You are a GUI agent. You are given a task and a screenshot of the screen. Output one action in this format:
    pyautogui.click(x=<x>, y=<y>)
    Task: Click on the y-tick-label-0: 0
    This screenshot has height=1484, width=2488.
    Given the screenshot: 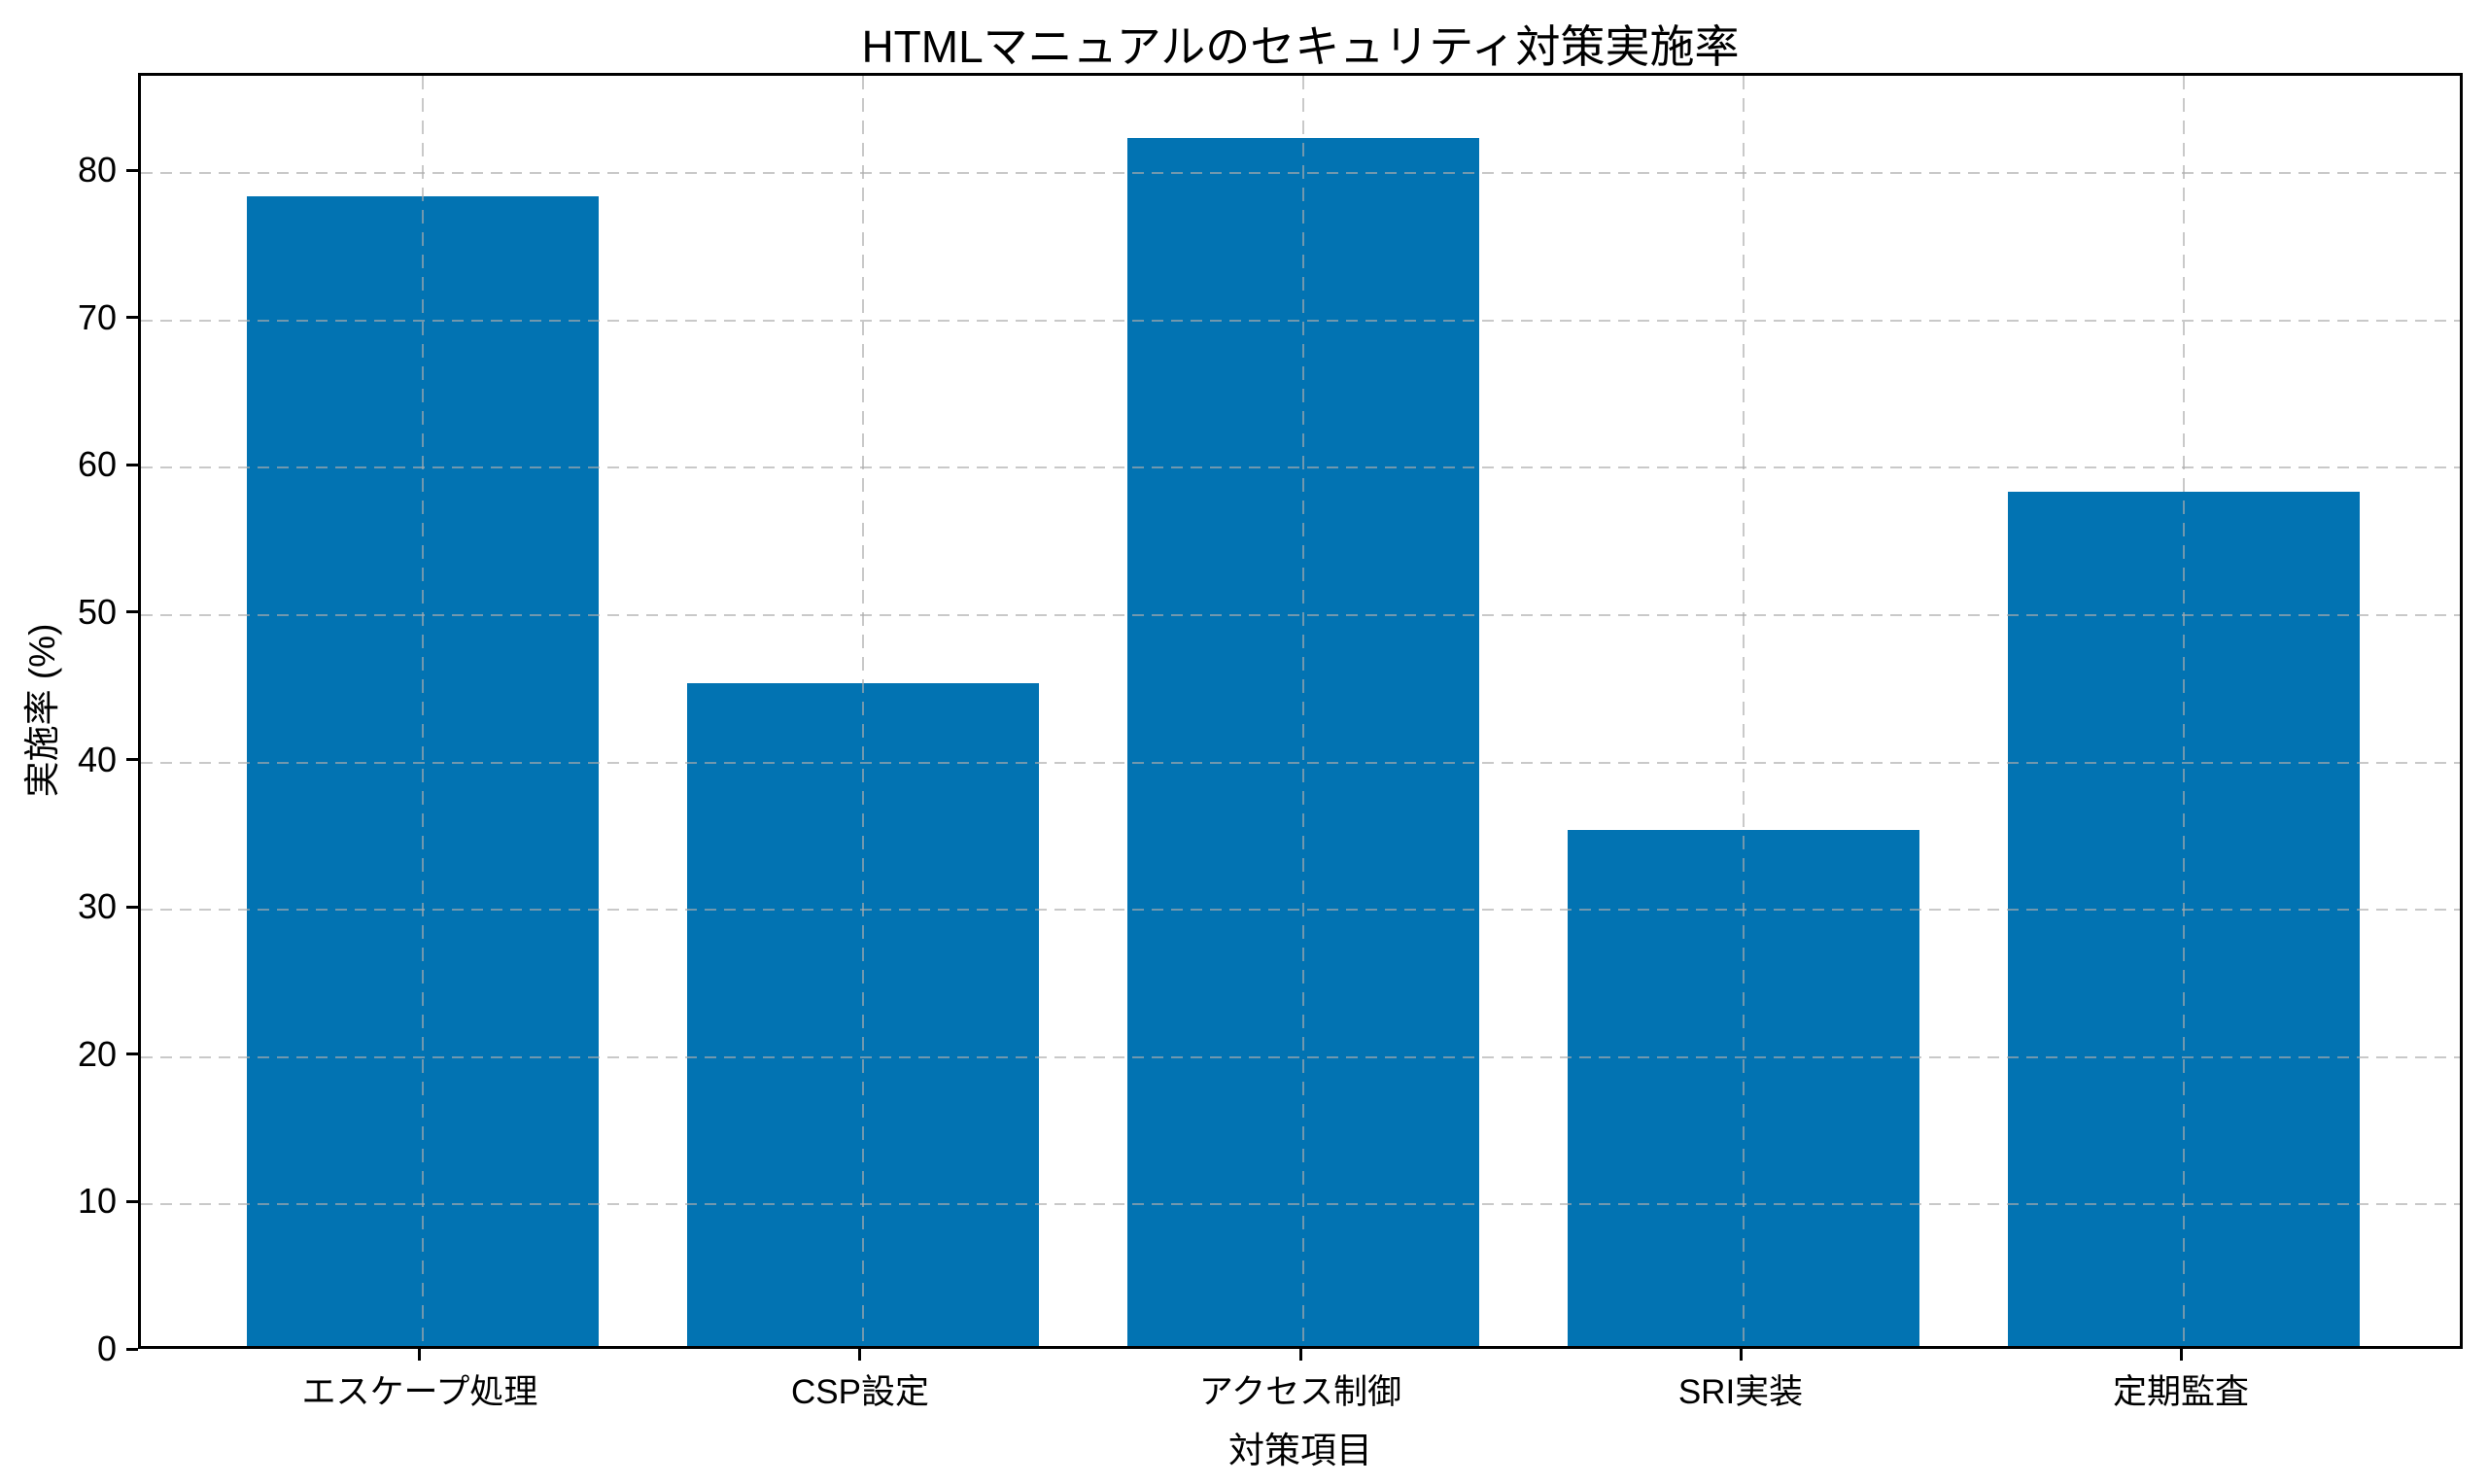 What is the action you would take?
    pyautogui.click(x=106, y=1348)
    